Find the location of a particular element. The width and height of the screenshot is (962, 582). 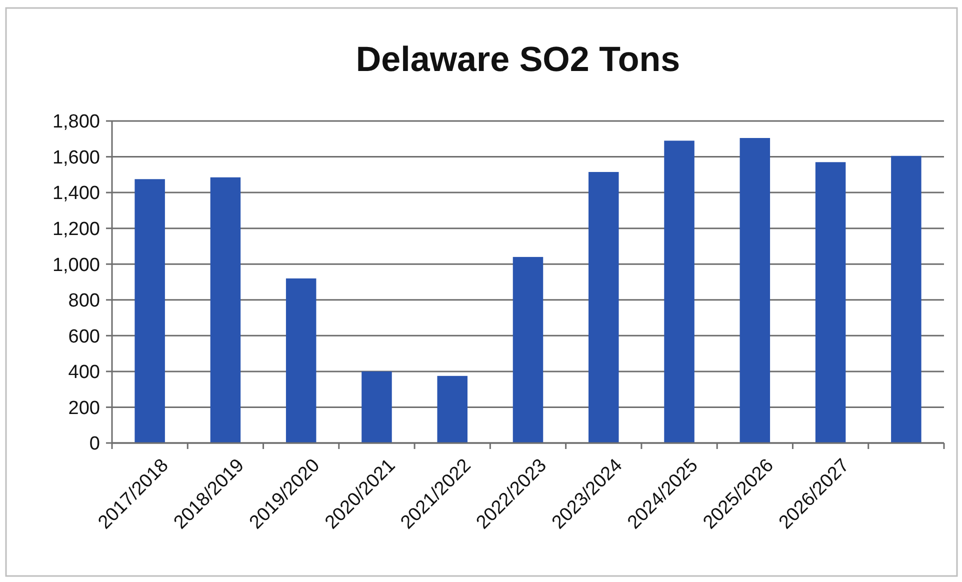

y-tick-label: 400 is located at coordinates (84, 373).